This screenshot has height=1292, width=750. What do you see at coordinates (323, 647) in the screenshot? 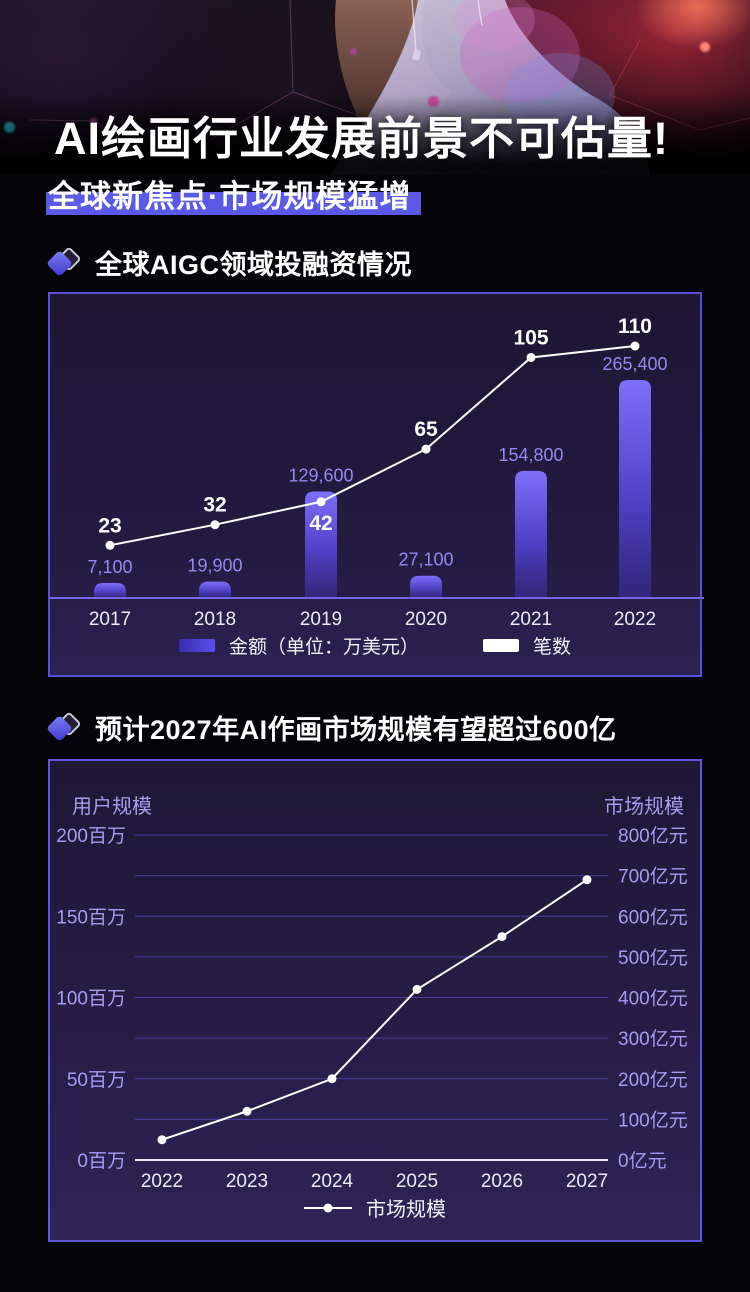
I see `amount-legend-label: 金额（单位：万美元）` at bounding box center [323, 647].